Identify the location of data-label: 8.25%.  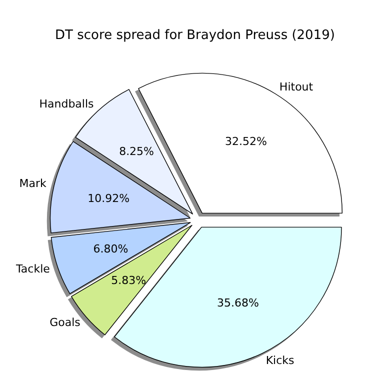
(136, 151).